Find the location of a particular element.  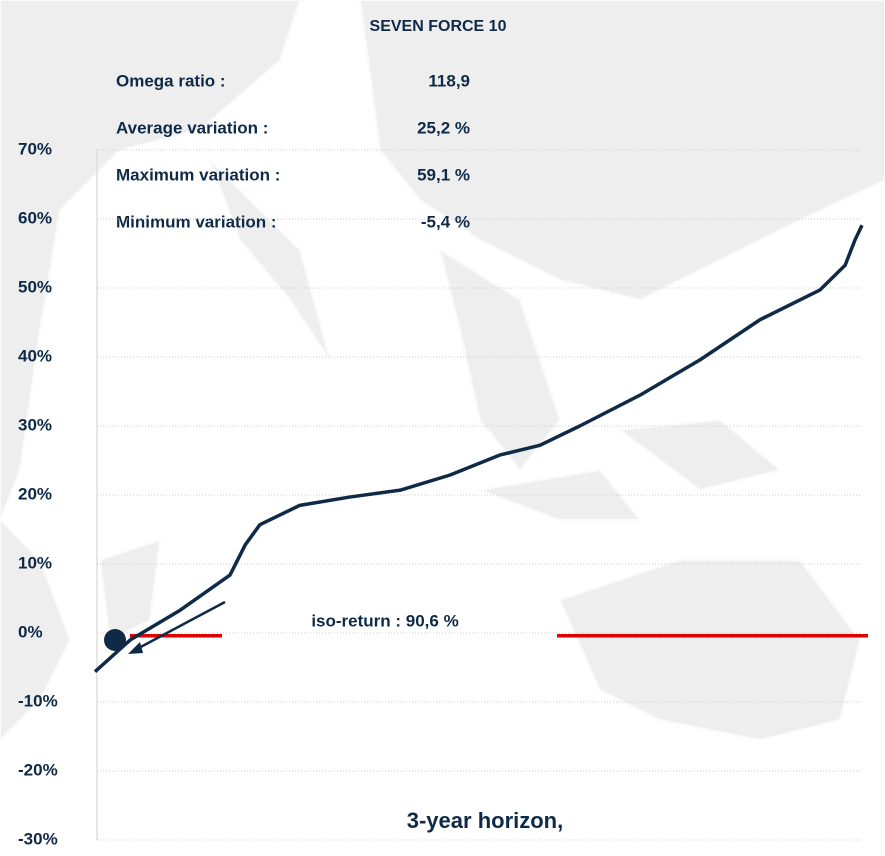

y-tick-label: 20% is located at coordinates (35, 493).